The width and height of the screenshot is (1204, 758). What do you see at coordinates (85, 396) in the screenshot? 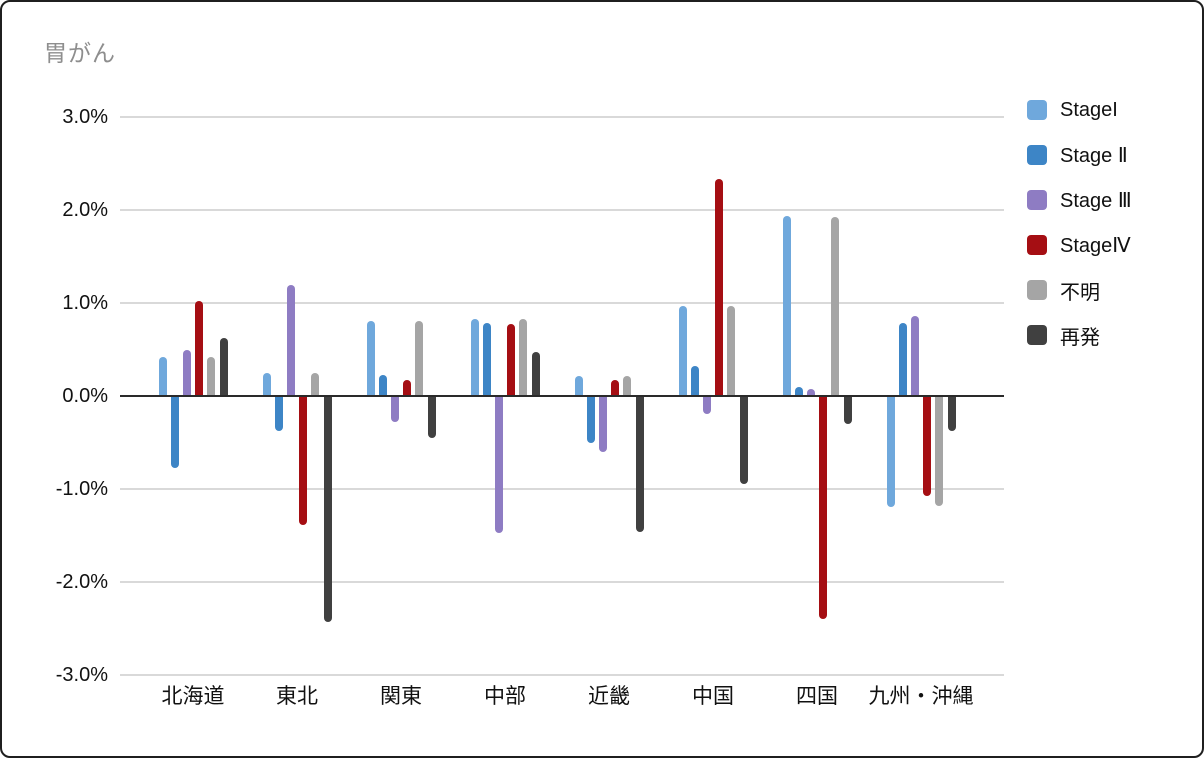
I see `y-axis-tick-label: 0.0%` at bounding box center [85, 396].